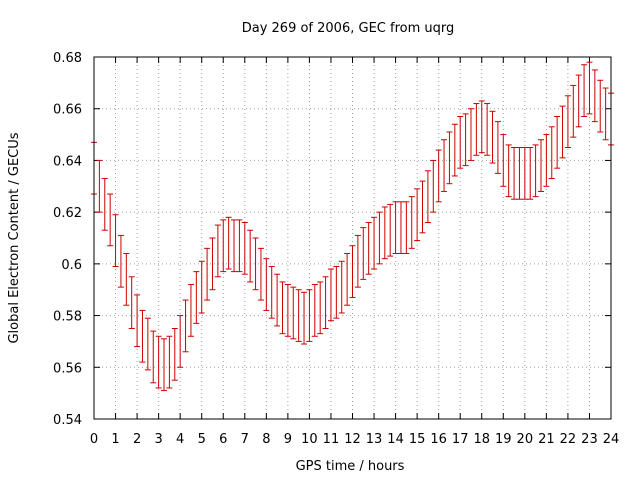  What do you see at coordinates (14, 237) in the screenshot?
I see `y-axis-label: Global Electron Content / GECUs` at bounding box center [14, 237].